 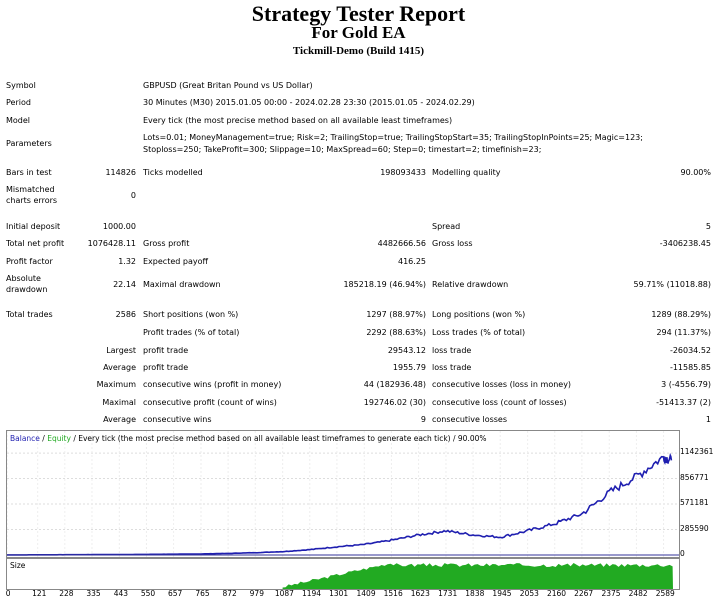 What do you see at coordinates (29, 143) in the screenshot?
I see `parameters-label: Parameters` at bounding box center [29, 143].